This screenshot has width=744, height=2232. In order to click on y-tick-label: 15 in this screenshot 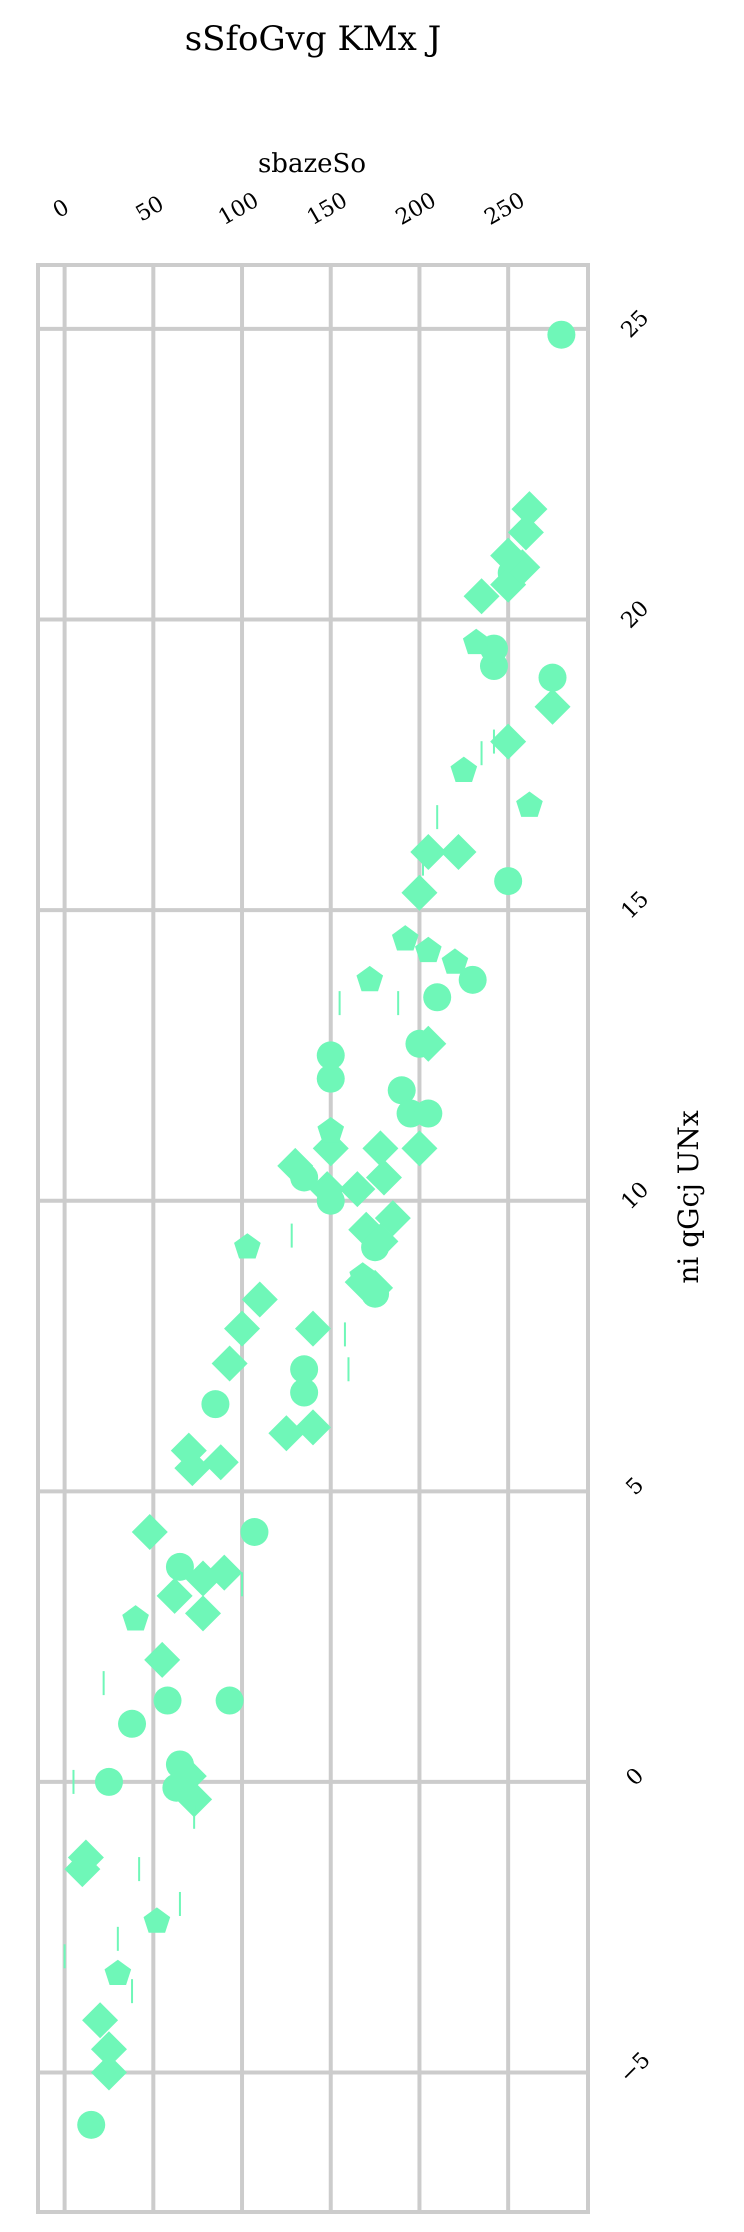, I will do `click(635, 905)`.